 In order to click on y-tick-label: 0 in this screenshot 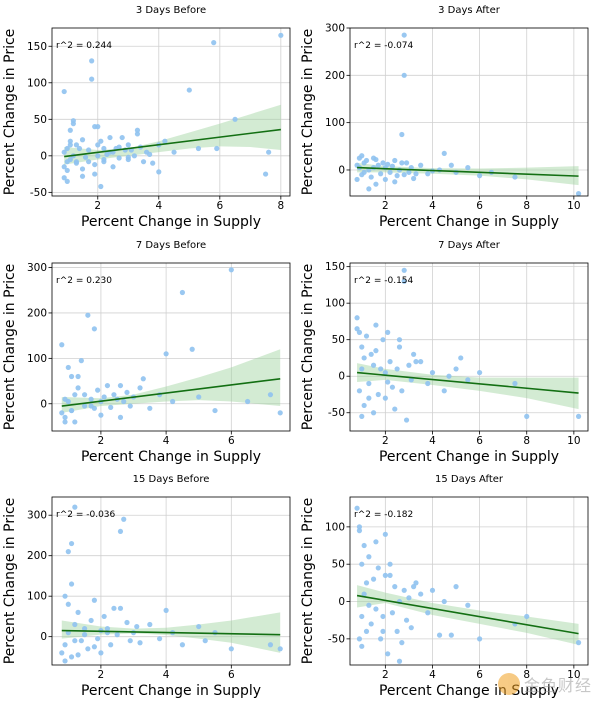, I will do `click(43, 404)`.